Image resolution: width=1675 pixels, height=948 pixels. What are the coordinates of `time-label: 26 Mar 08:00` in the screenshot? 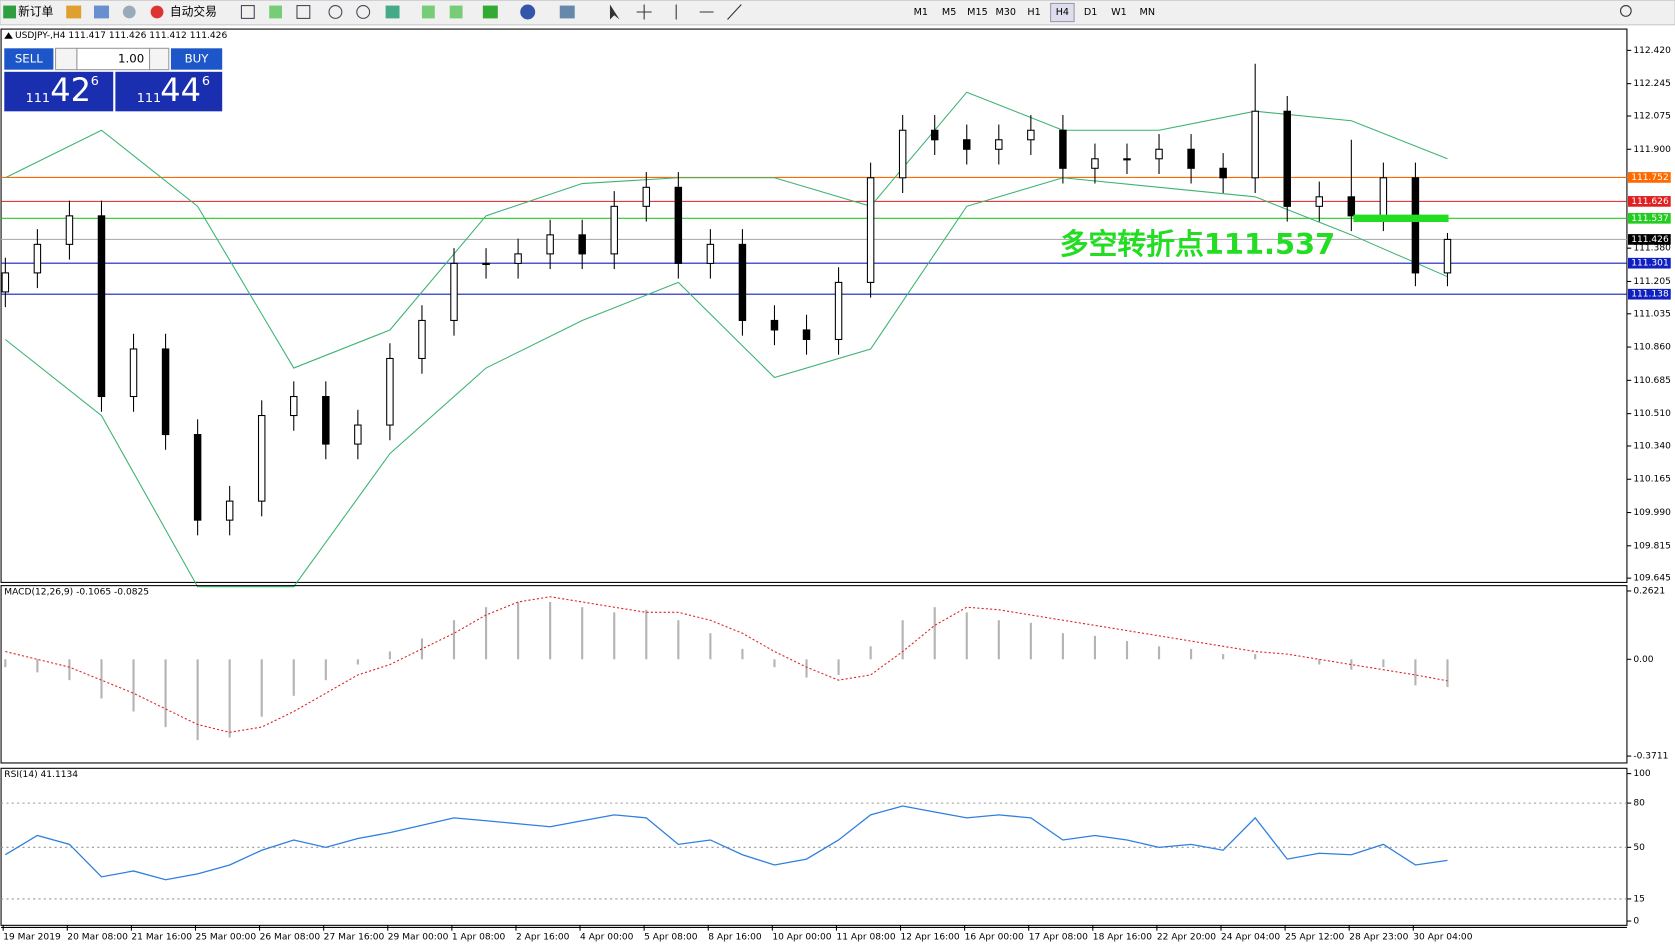 It's located at (290, 938).